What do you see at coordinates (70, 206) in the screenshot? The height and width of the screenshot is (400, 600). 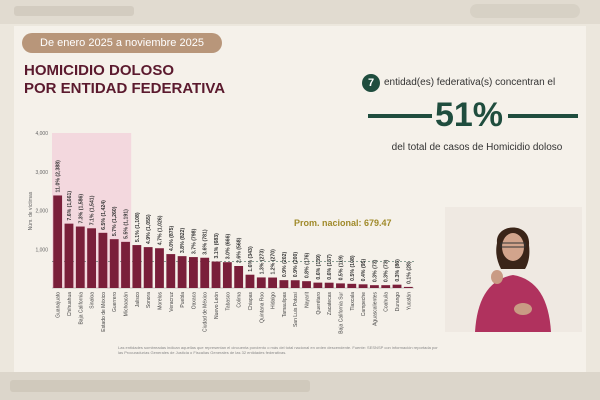 I see `bar-value-label: 7.6% (1,661)` at bounding box center [70, 206].